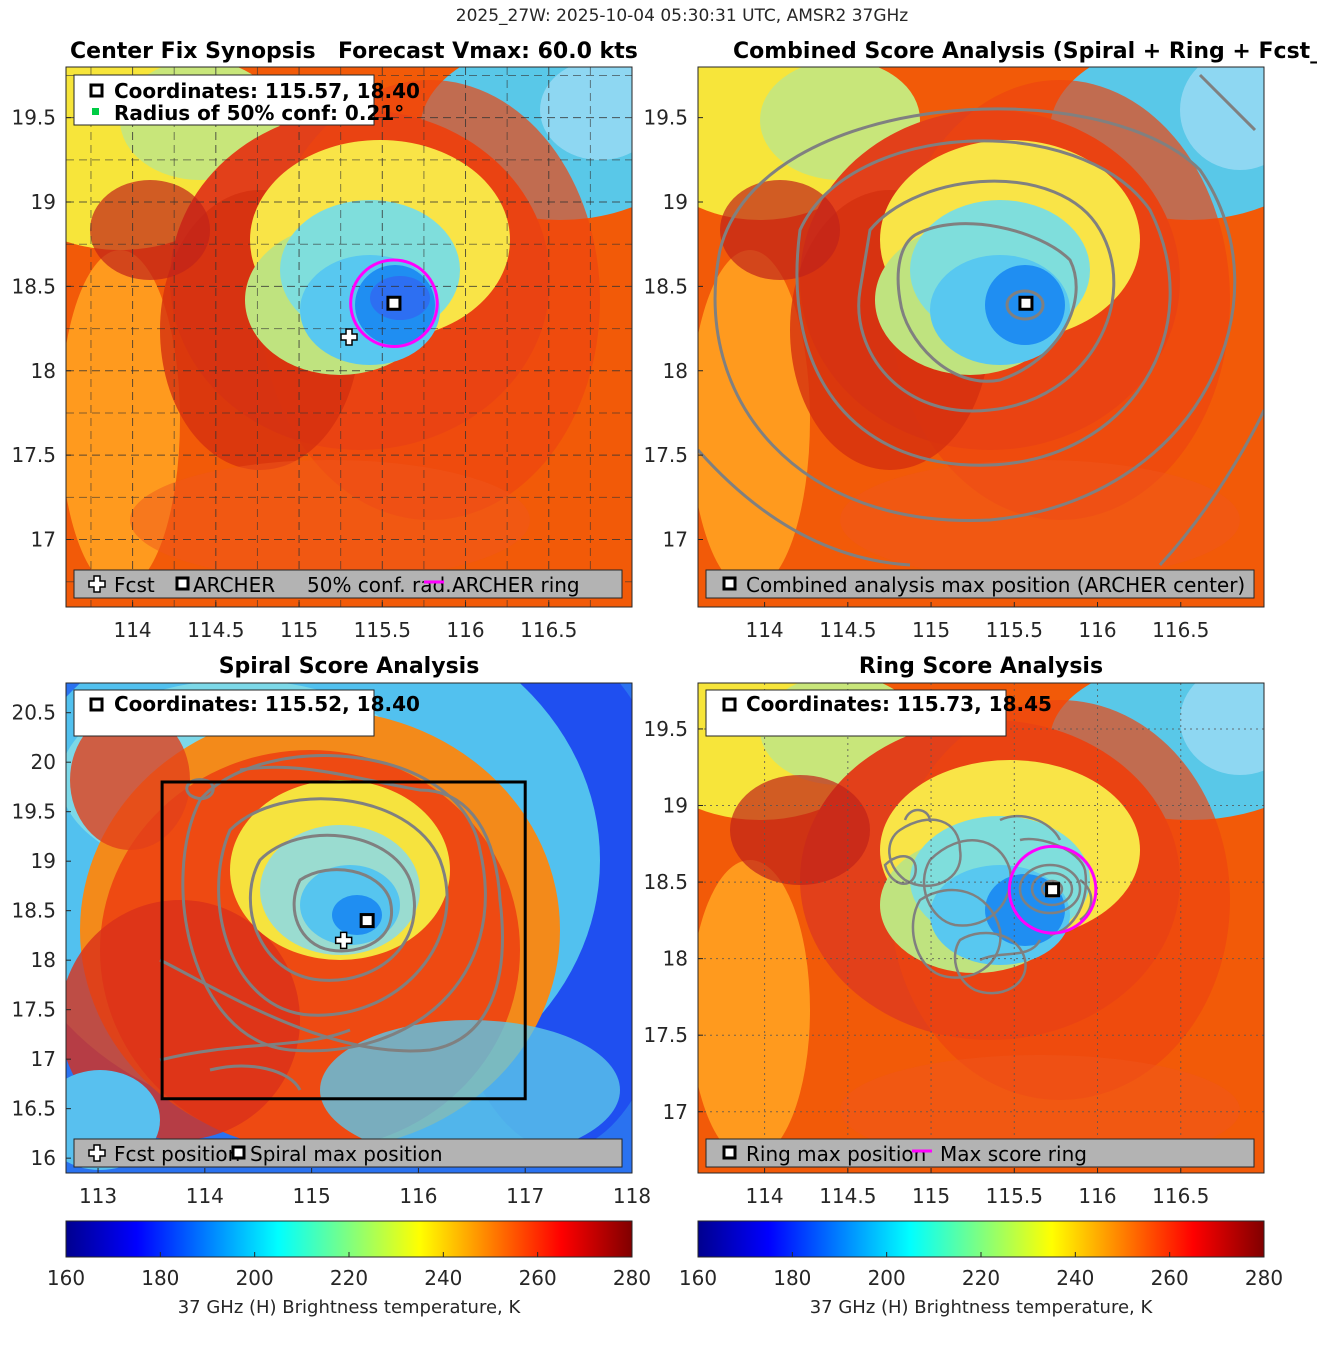 The height and width of the screenshot is (1350, 1317). What do you see at coordinates (33, 713) in the screenshot?
I see `y-tick-label: 20.5` at bounding box center [33, 713].